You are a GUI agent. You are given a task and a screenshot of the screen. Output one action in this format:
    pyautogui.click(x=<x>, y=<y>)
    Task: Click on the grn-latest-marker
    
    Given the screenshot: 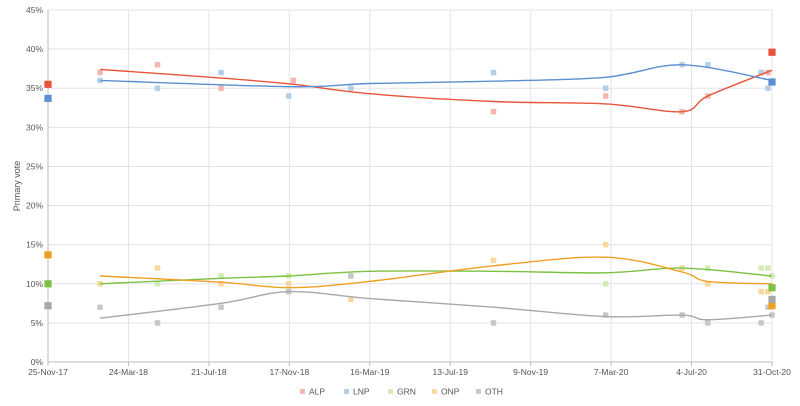 What is the action you would take?
    pyautogui.click(x=772, y=288)
    